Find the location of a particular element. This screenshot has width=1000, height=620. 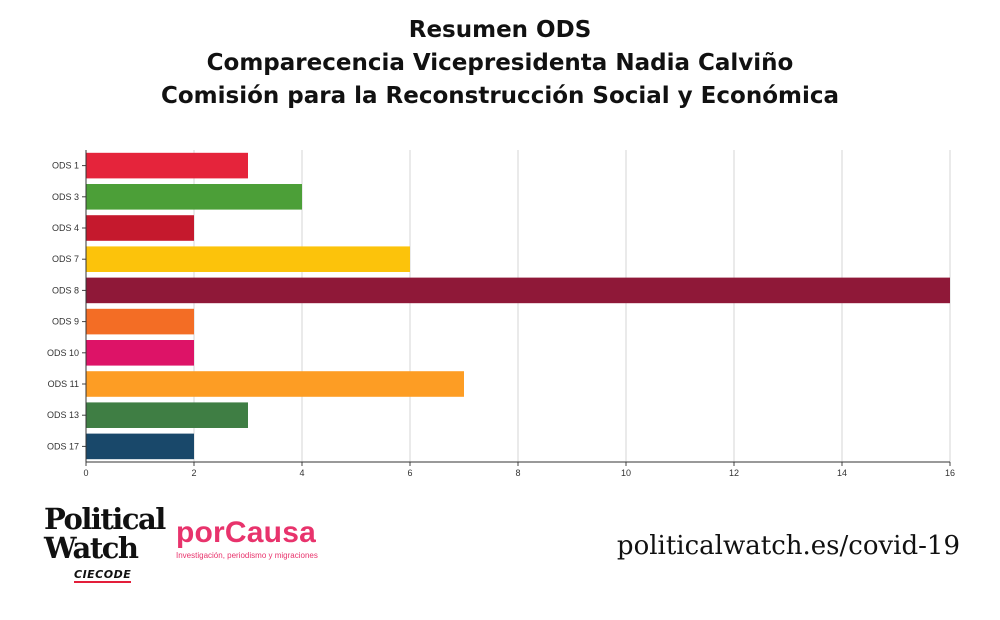

x-tick-label: 4 is located at coordinates (301, 473).